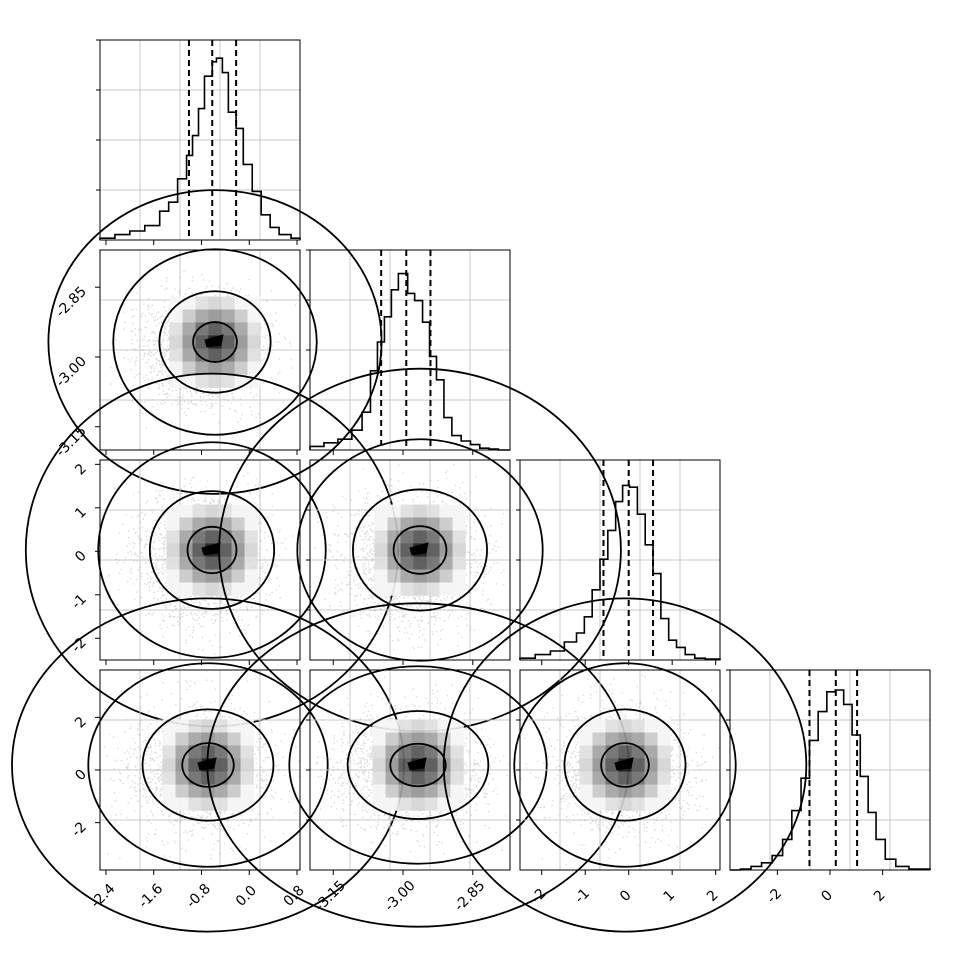 Image resolution: width=970 pixels, height=970 pixels. Describe the element at coordinates (880, 896) in the screenshot. I see `xtick-label-4-3: 2` at that location.